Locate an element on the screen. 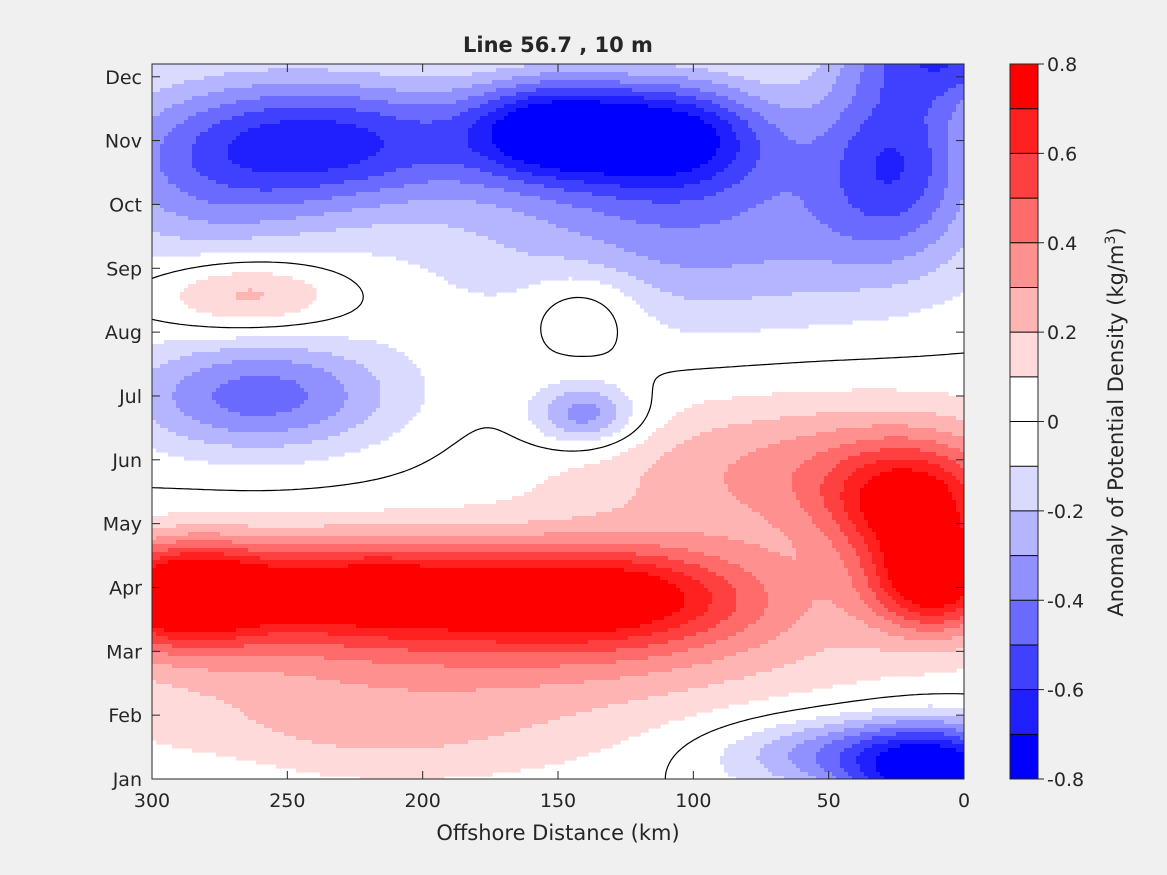 The height and width of the screenshot is (875, 1167). y-tick-label: Jan is located at coordinates (127, 780).